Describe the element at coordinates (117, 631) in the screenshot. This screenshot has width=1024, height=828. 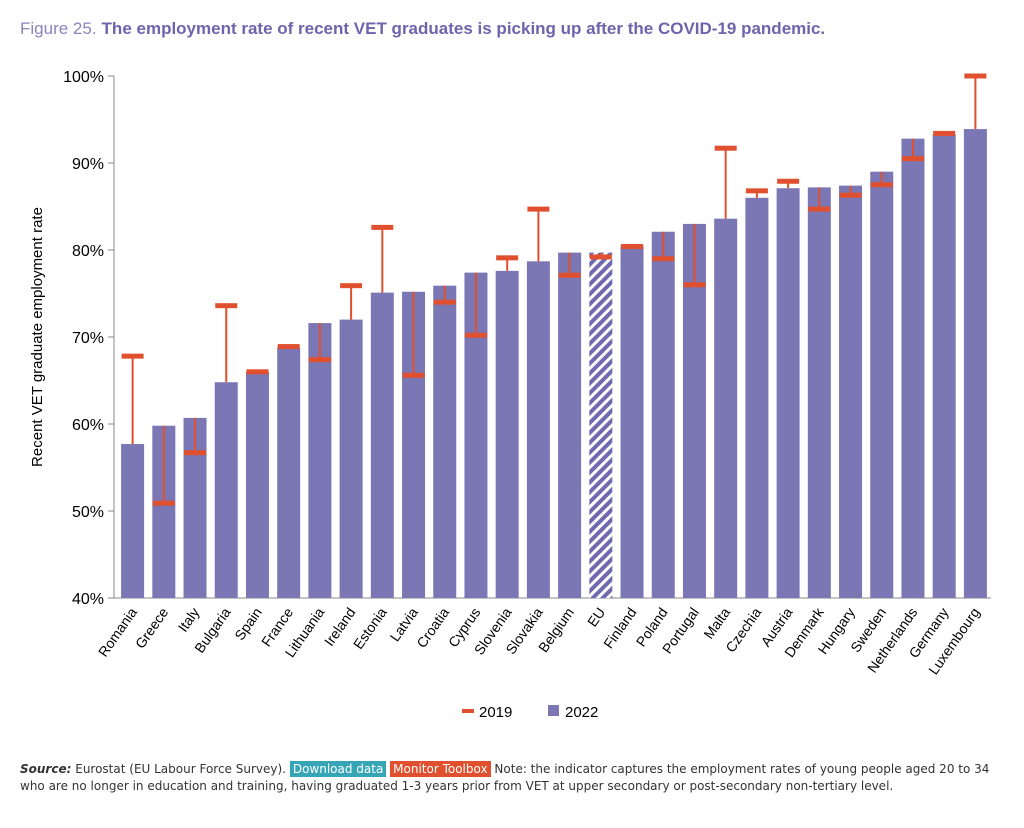
I see `x-tick-label: Romania` at that location.